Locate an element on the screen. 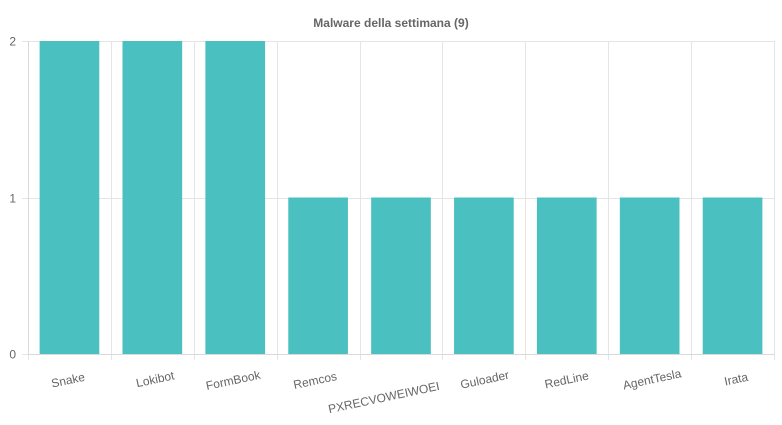 The image size is (782, 425). bar-guloader is located at coordinates (484, 276).